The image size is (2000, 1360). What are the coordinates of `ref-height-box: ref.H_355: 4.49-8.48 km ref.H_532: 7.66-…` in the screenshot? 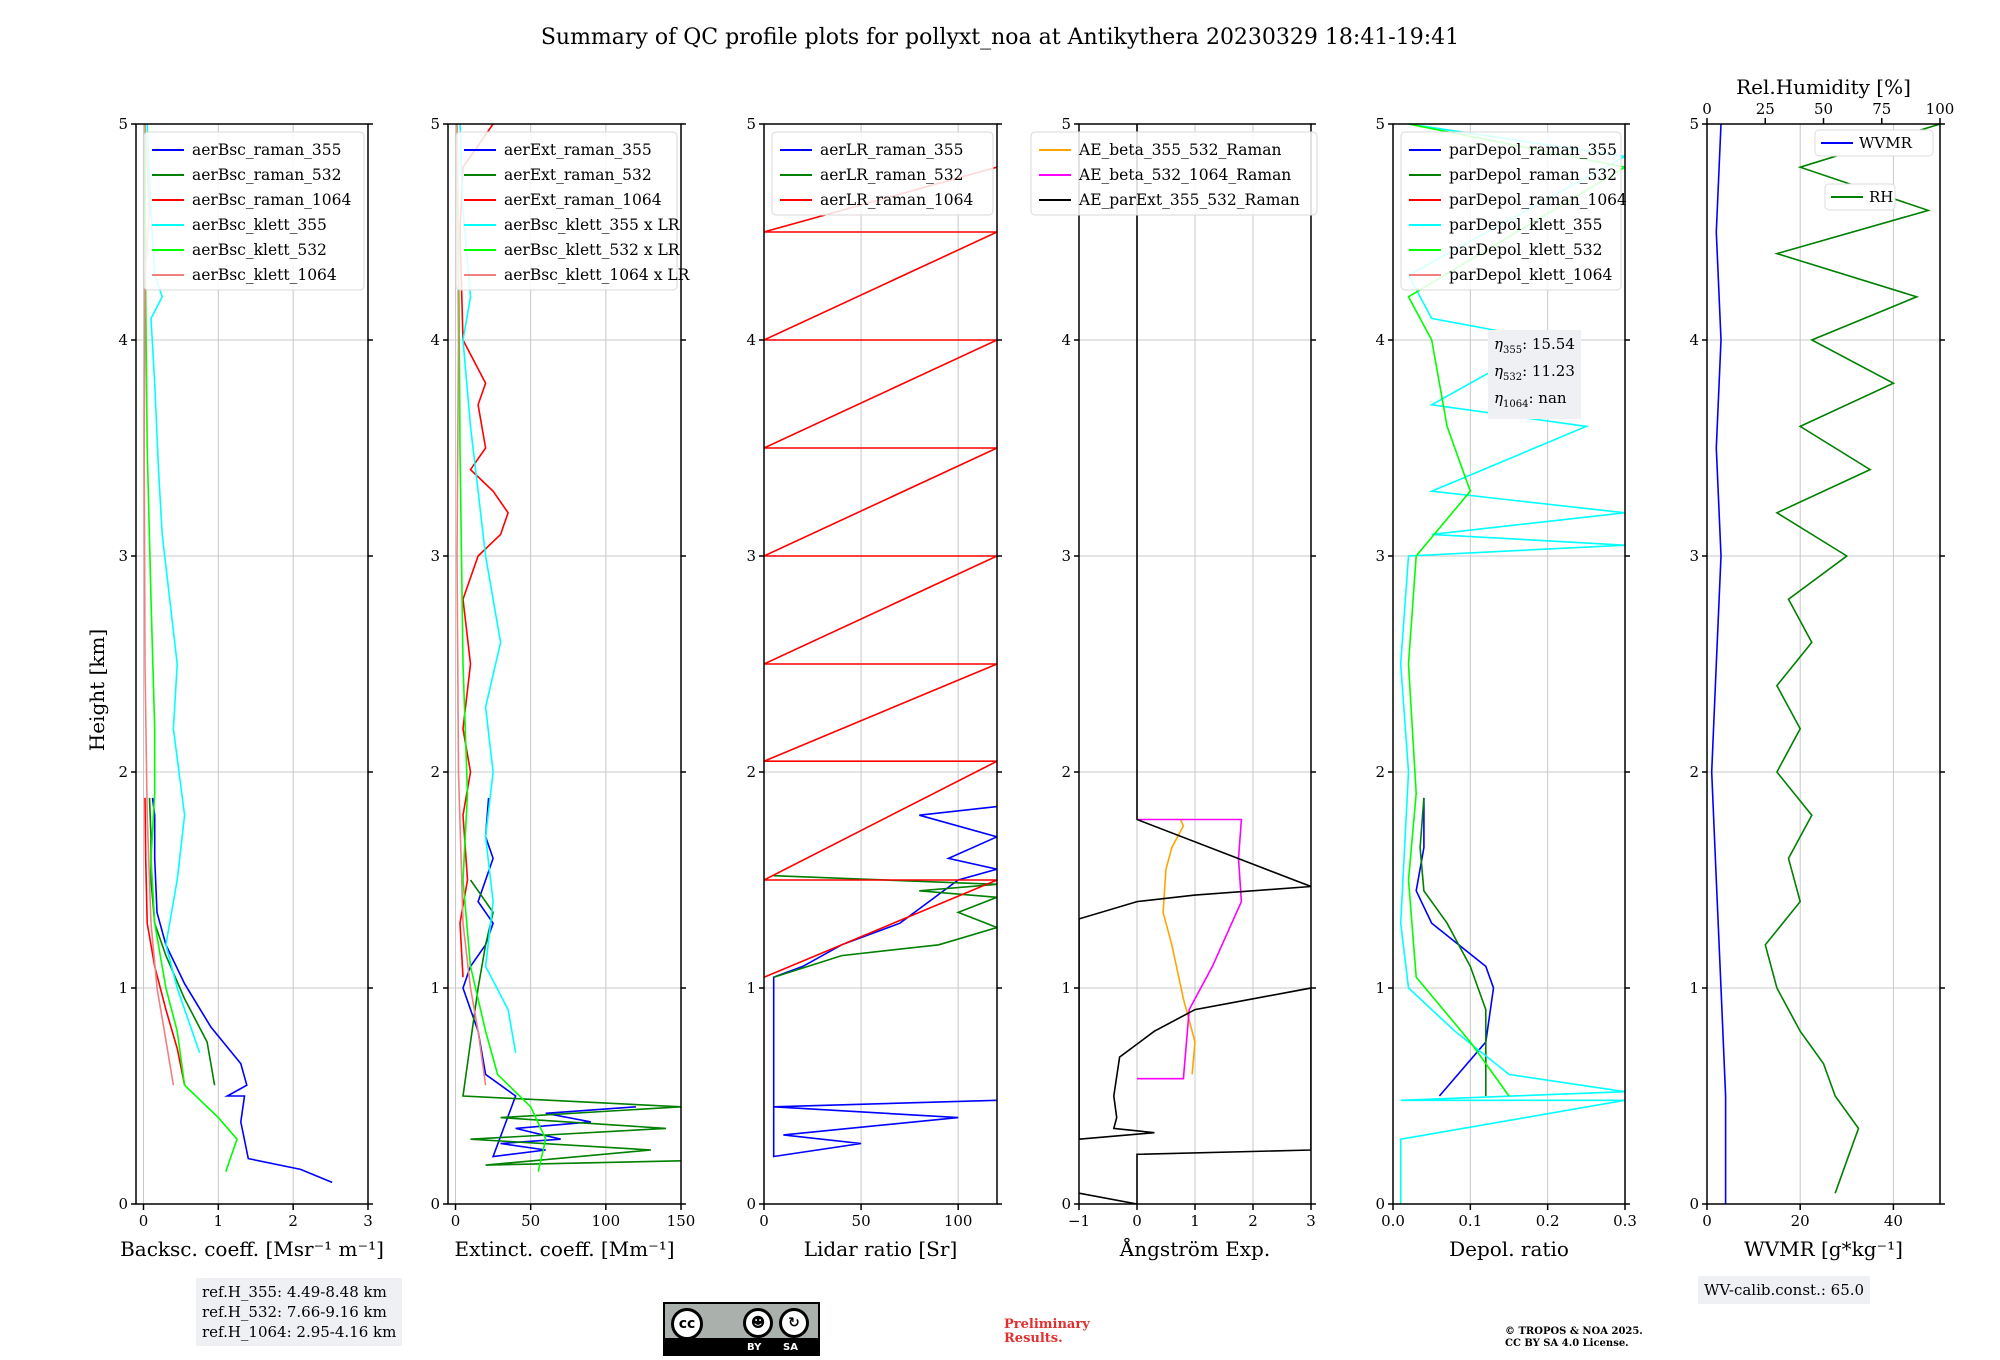 It's located at (299, 1312).